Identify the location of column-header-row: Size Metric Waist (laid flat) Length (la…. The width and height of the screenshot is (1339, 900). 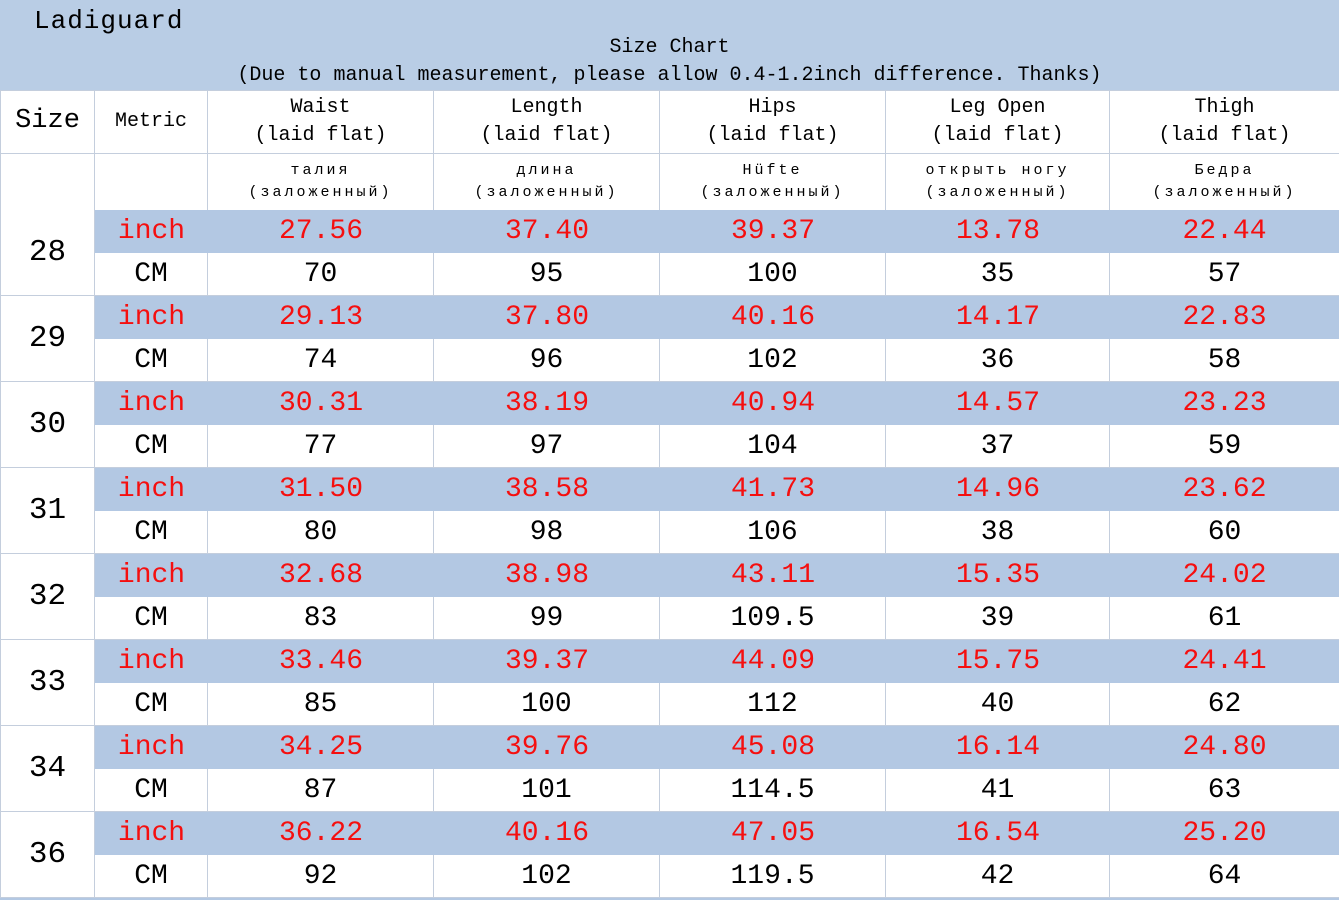
(669, 122).